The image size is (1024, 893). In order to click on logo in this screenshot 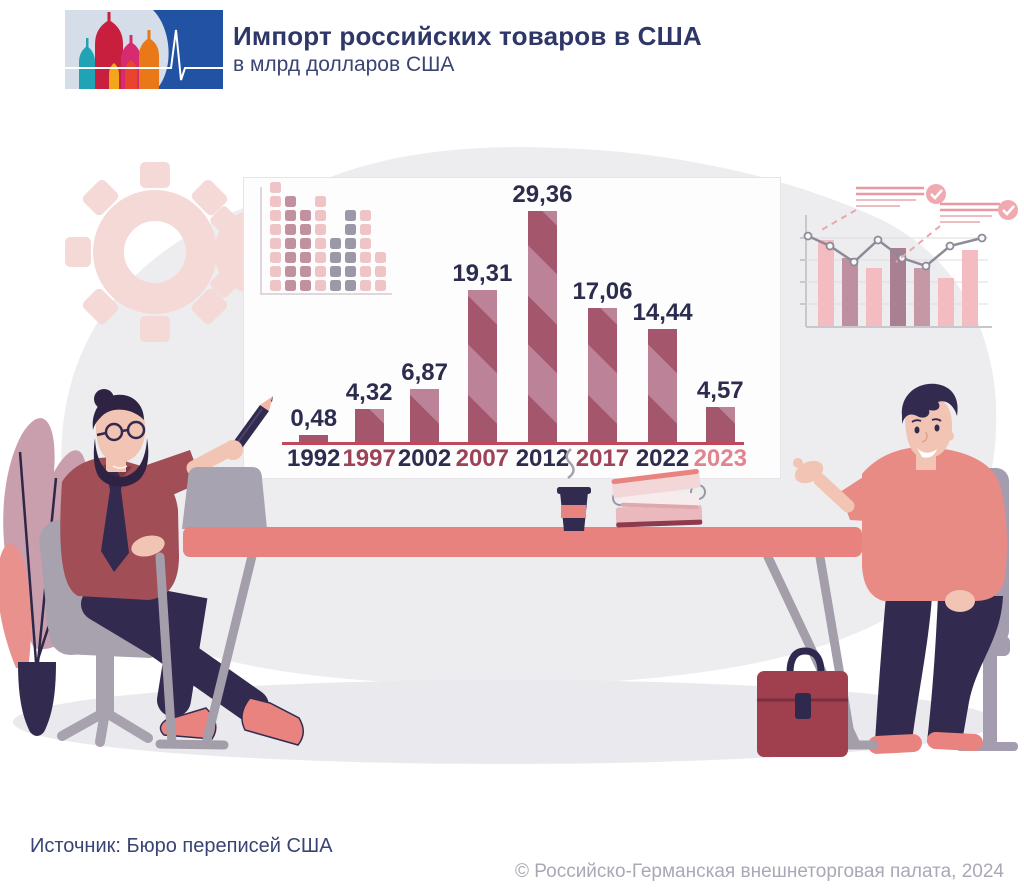, I will do `click(144, 49)`.